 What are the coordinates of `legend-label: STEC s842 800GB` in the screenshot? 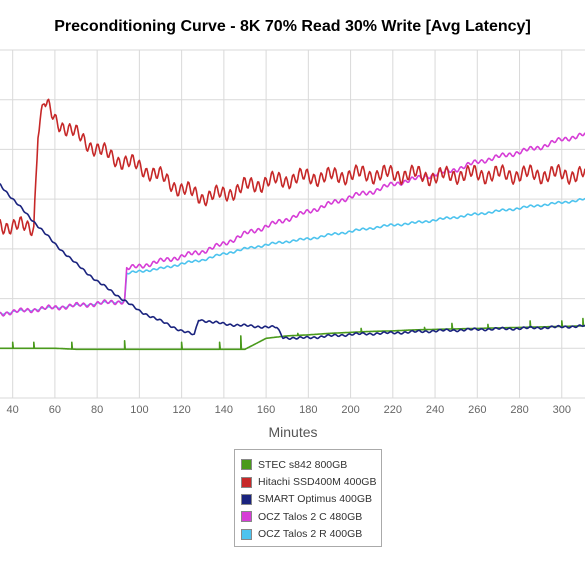 It's located at (303, 464).